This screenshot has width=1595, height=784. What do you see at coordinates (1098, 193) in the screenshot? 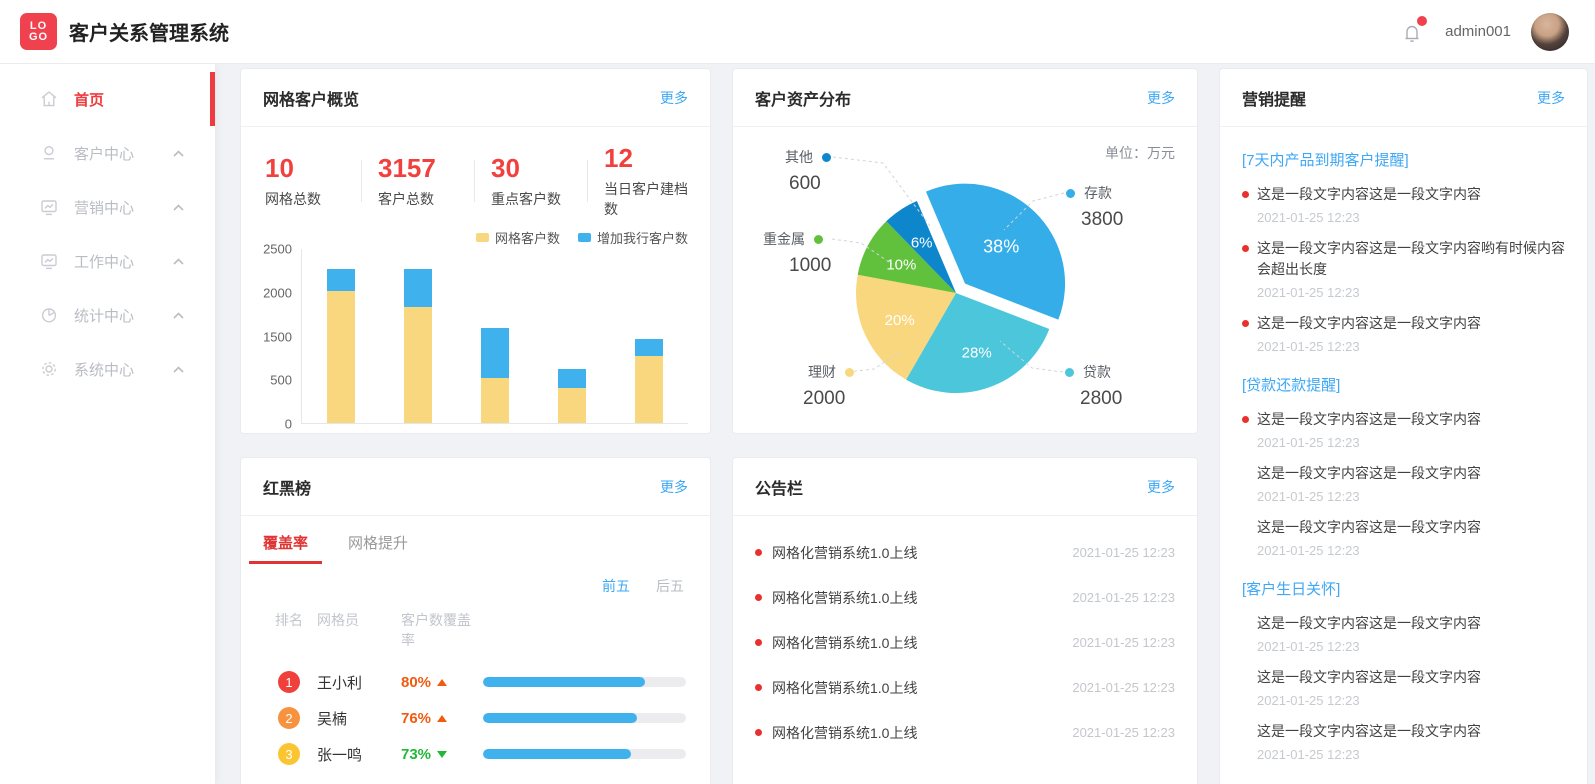
I see `callout-name: 存款` at bounding box center [1098, 193].